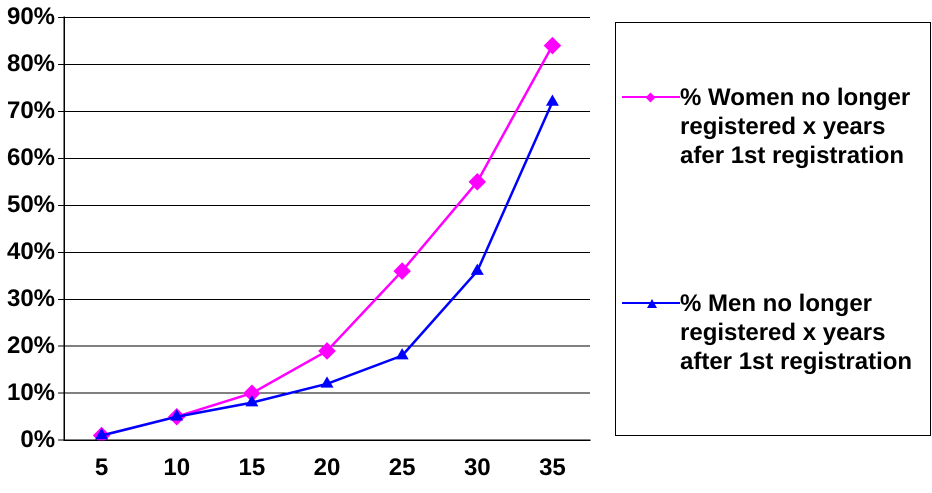 This screenshot has height=493, width=932. Describe the element at coordinates (31, 392) in the screenshot. I see `y-tick-label: 10%` at that location.